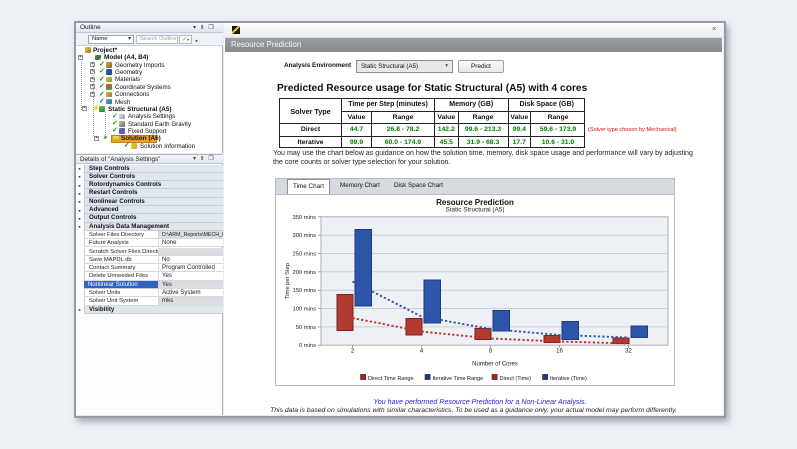 This screenshot has width=797, height=449. What do you see at coordinates (288, 281) in the screenshot?
I see `svg-text: Time per Step` at bounding box center [288, 281].